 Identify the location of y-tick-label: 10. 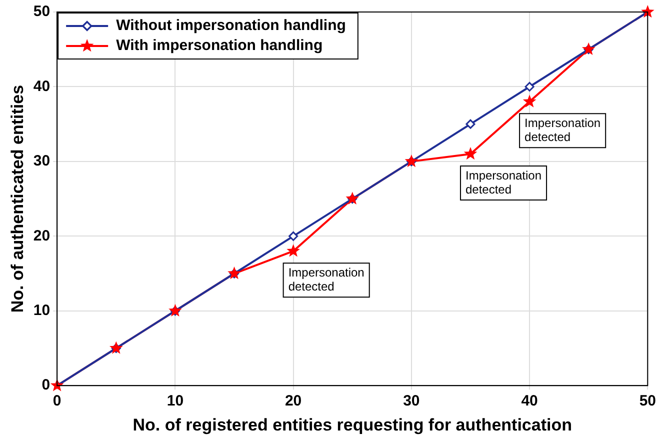
(41, 311).